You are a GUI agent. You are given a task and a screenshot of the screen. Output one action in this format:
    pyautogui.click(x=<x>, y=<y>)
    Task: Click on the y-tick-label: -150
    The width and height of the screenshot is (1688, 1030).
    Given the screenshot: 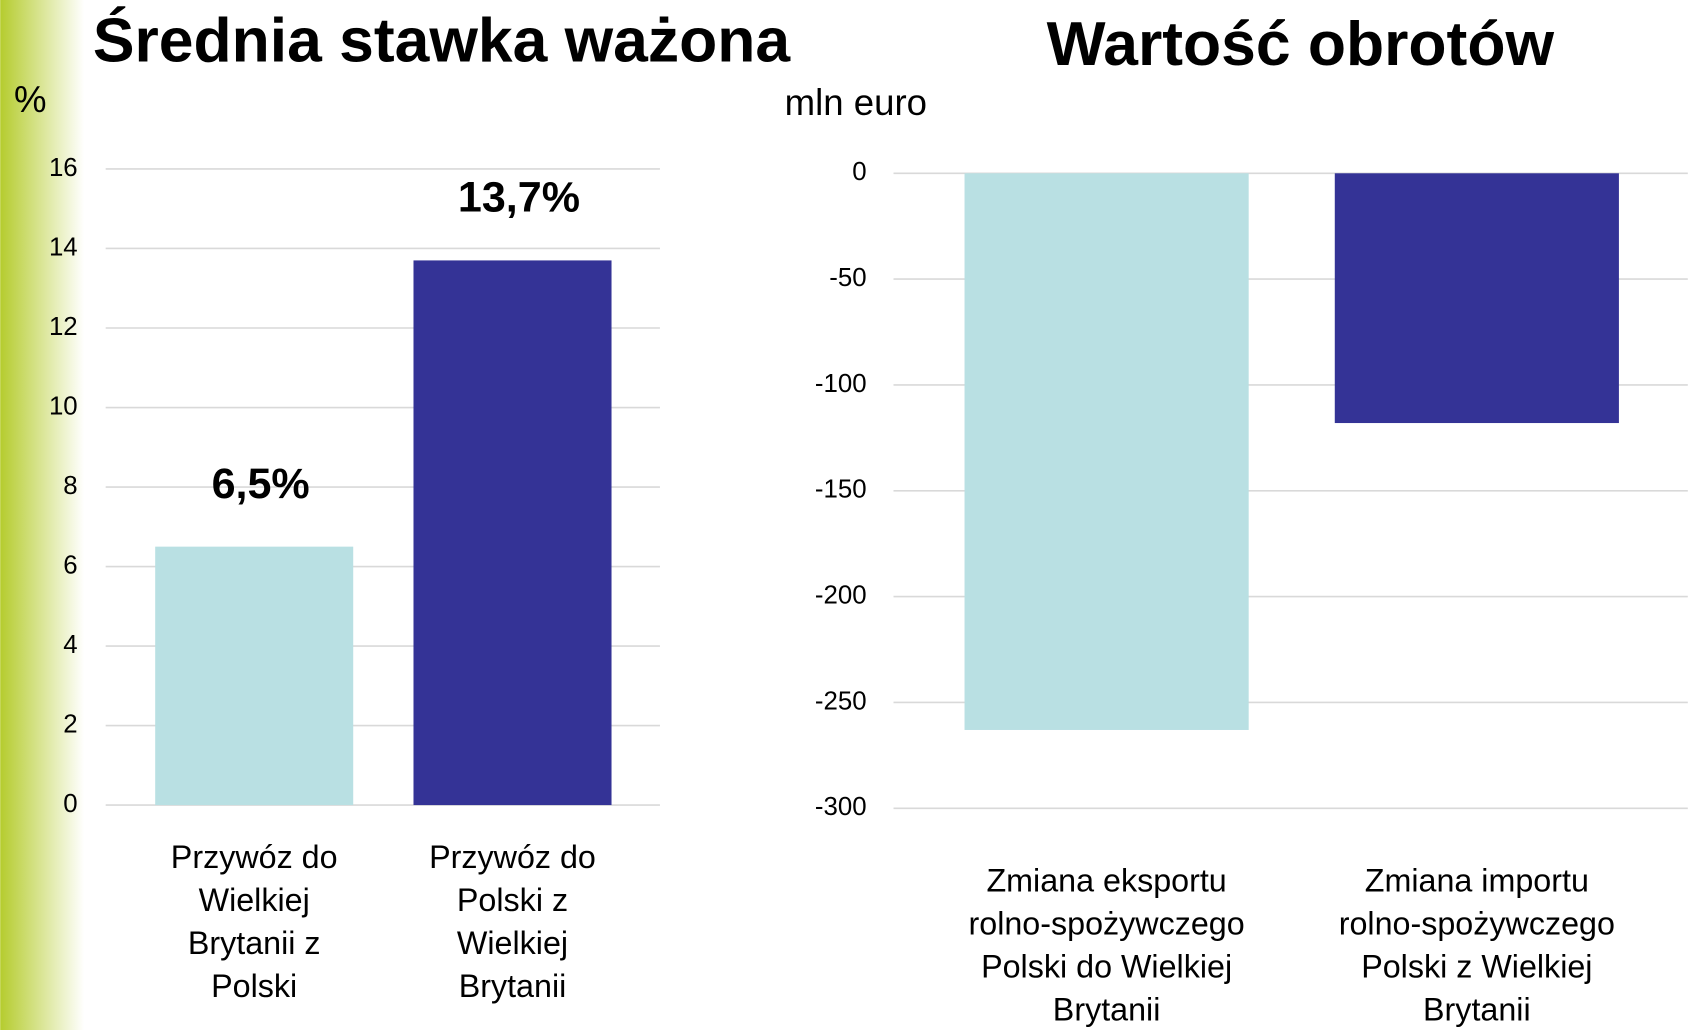 What is the action you would take?
    pyautogui.click(x=841, y=490)
    